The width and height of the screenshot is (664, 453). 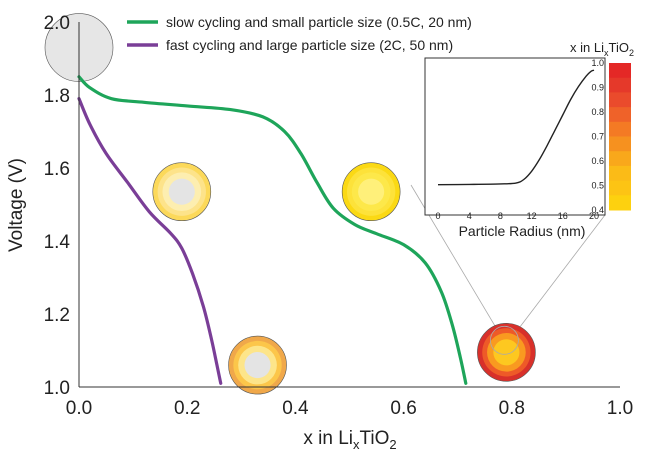 I want to click on particle-mid-slow, so click(x=371, y=192).